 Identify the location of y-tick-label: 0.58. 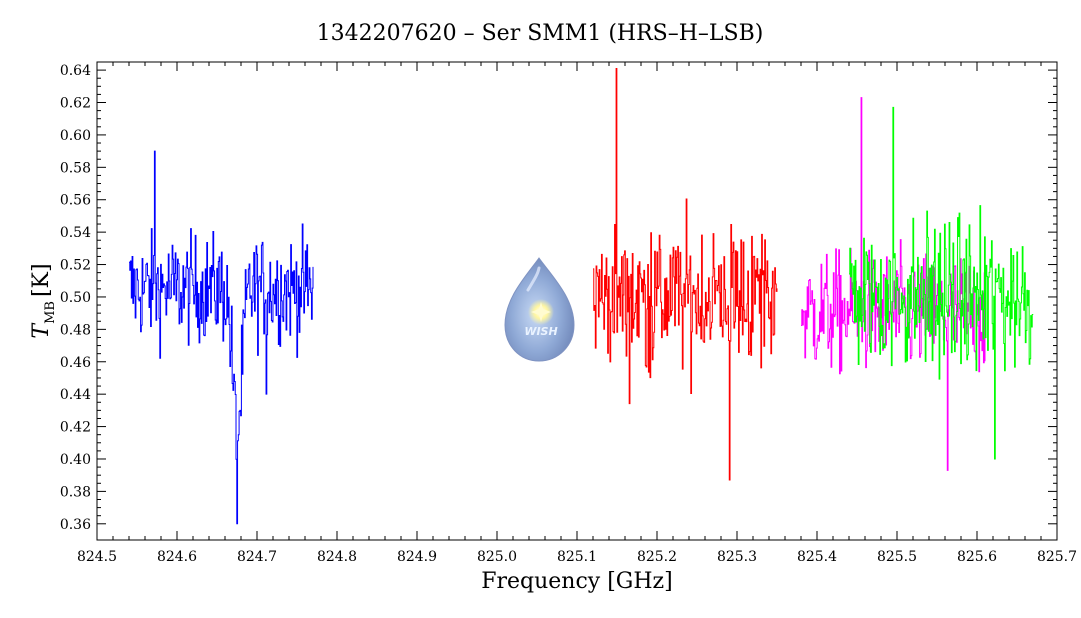
(75, 168).